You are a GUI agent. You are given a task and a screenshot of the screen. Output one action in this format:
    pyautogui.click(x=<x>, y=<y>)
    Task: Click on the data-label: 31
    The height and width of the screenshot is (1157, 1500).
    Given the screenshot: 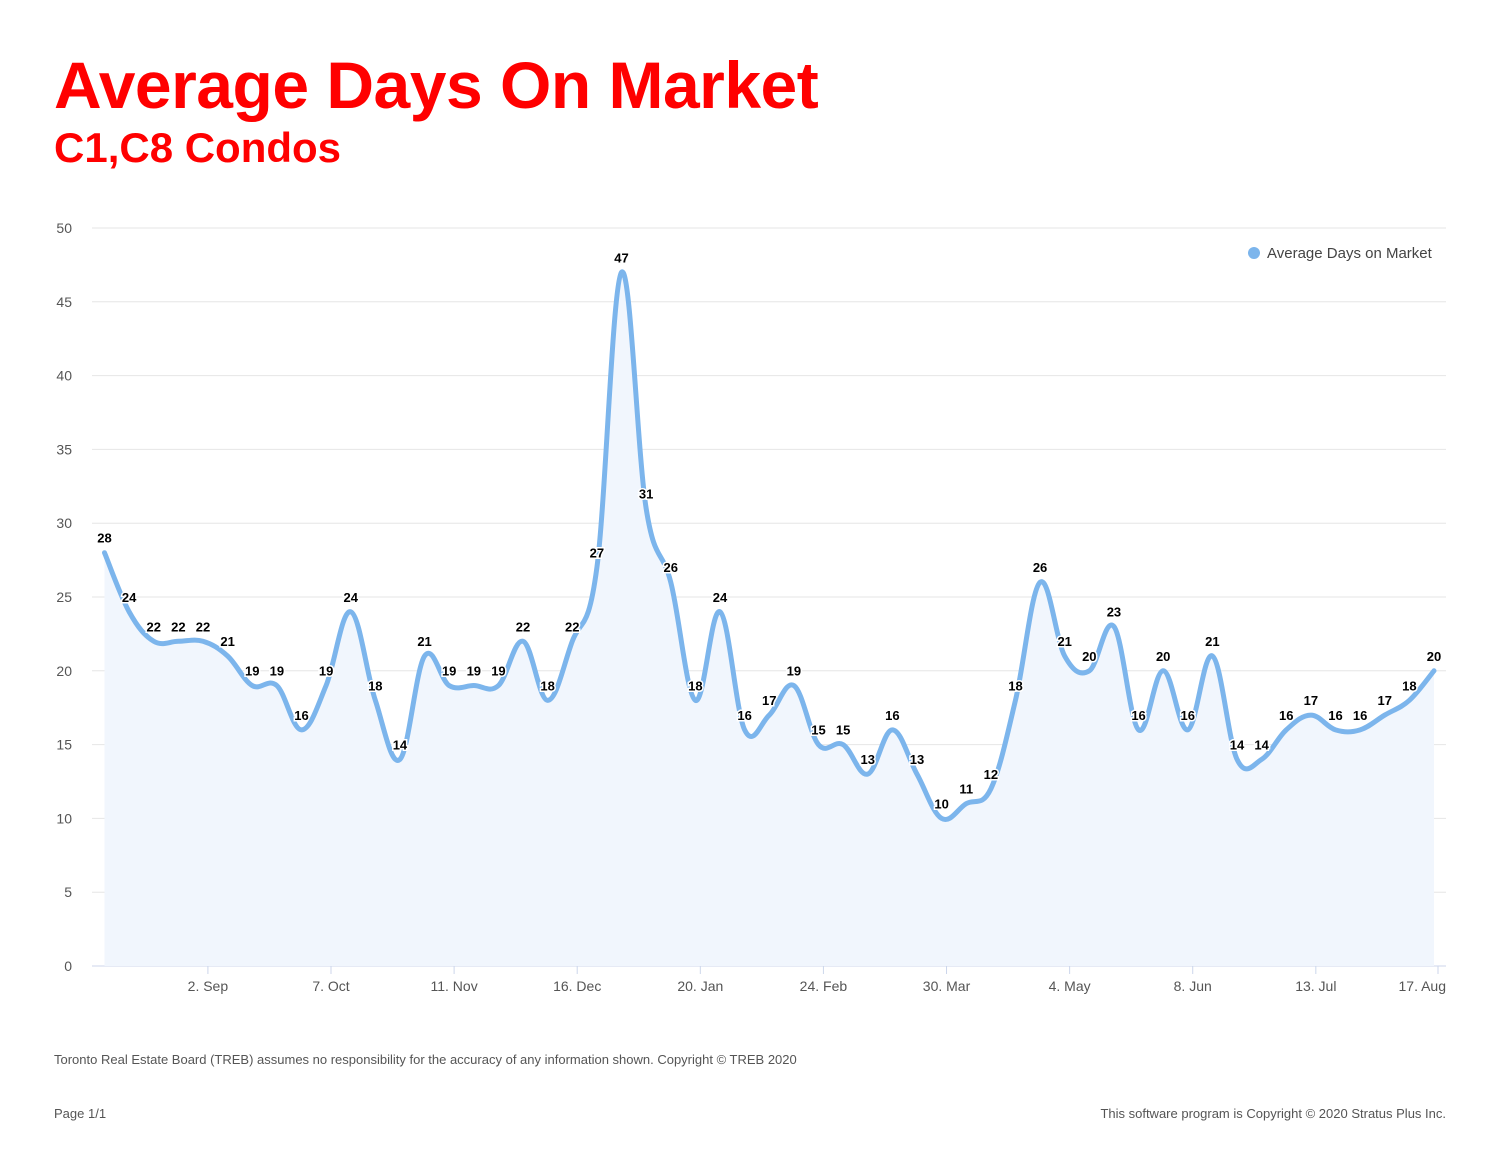 What is the action you would take?
    pyautogui.click(x=646, y=493)
    